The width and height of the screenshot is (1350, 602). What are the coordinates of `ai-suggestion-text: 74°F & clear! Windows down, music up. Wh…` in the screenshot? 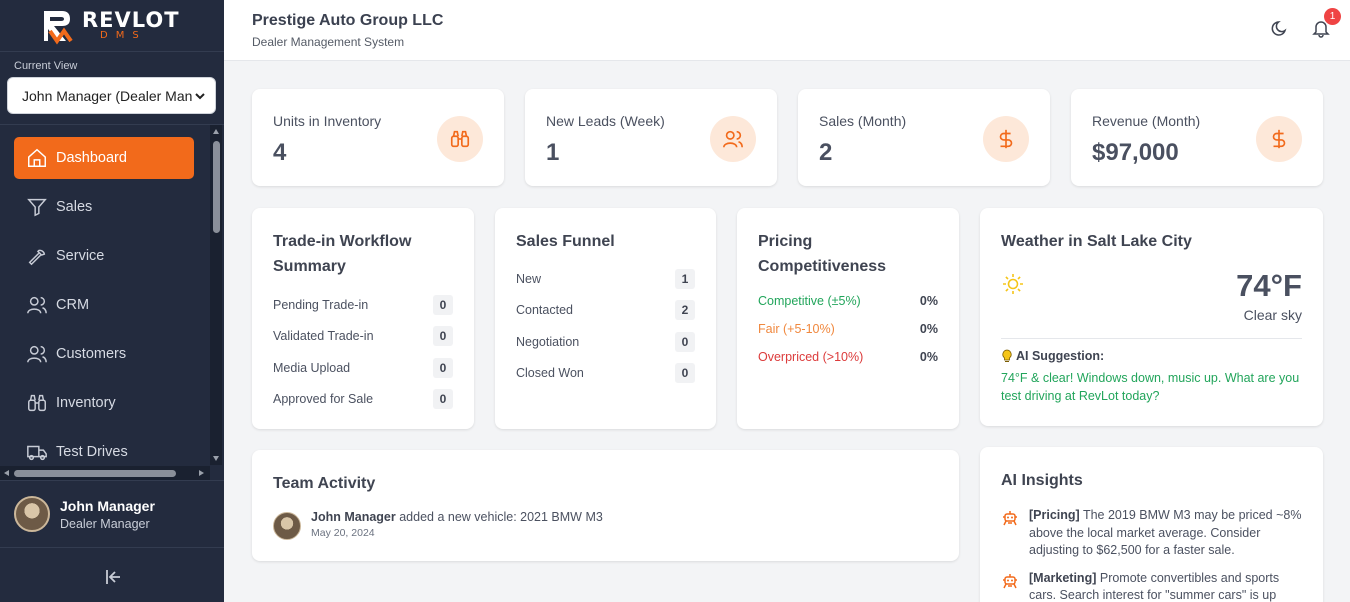 It's located at (1150, 387).